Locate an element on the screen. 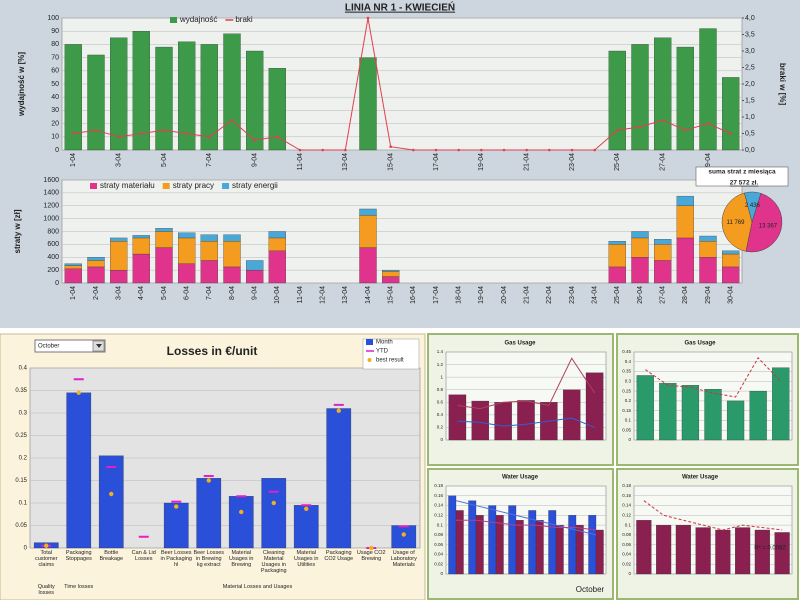  y-tick-label: 0.2 is located at coordinates (628, 400).